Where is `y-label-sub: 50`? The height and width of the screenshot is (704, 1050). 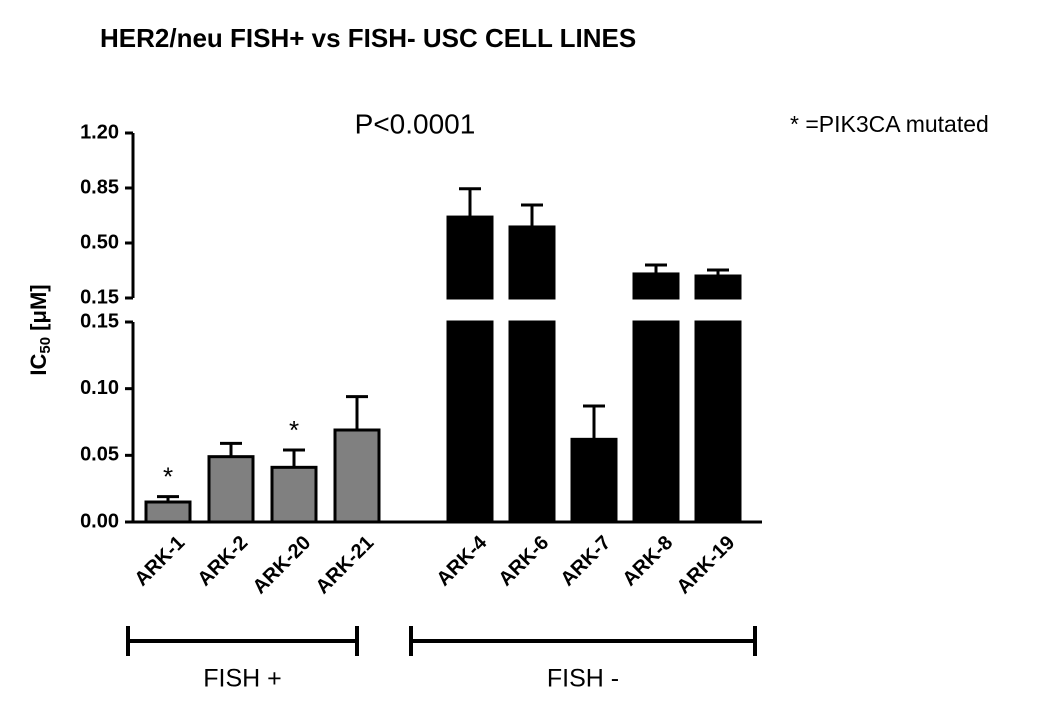
y-label-sub: 50 is located at coordinates (45, 345).